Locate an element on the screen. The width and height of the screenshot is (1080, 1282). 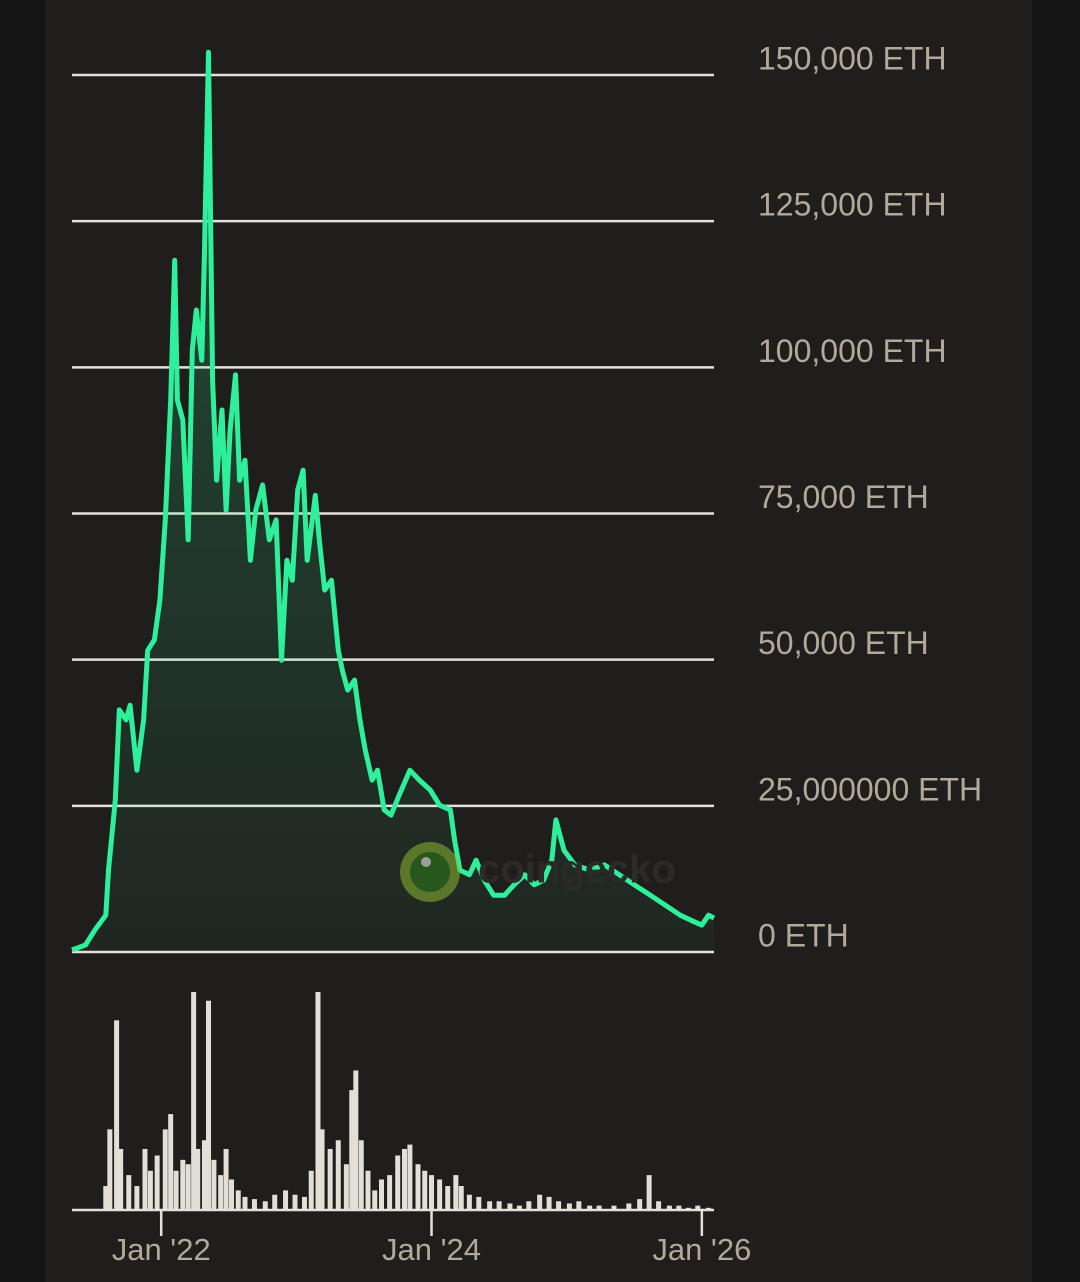
y-tick-label: 50,000 ETH is located at coordinates (843, 643).